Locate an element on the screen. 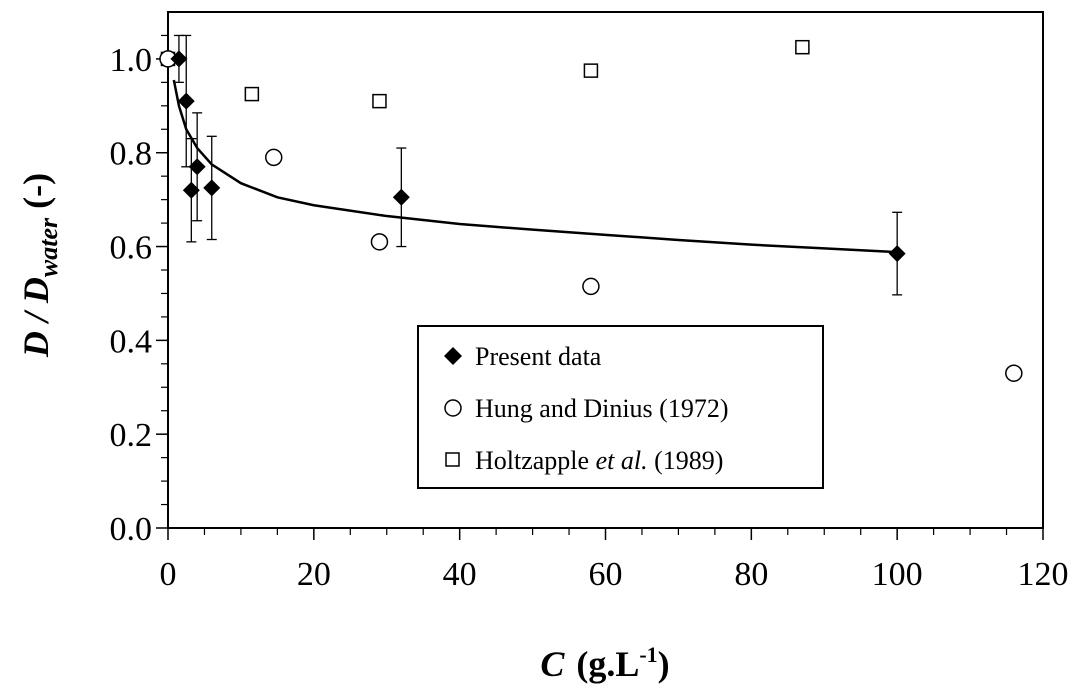 This screenshot has width=1083, height=688. x-tick-label-0: 0 is located at coordinates (168, 574).